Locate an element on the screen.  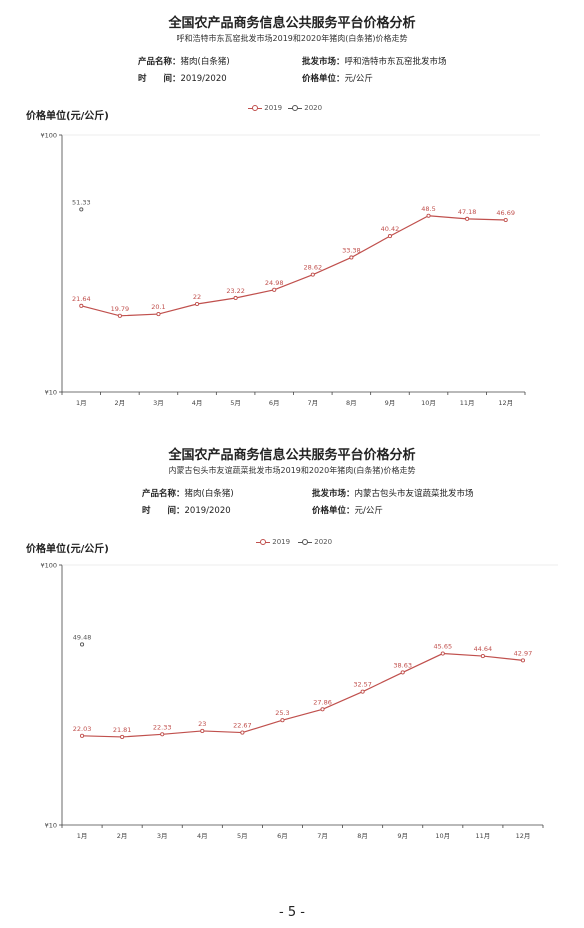
market-info: 批发市场：内蒙古包头市友谊蔬菜批发市场 is located at coordinates (393, 493).